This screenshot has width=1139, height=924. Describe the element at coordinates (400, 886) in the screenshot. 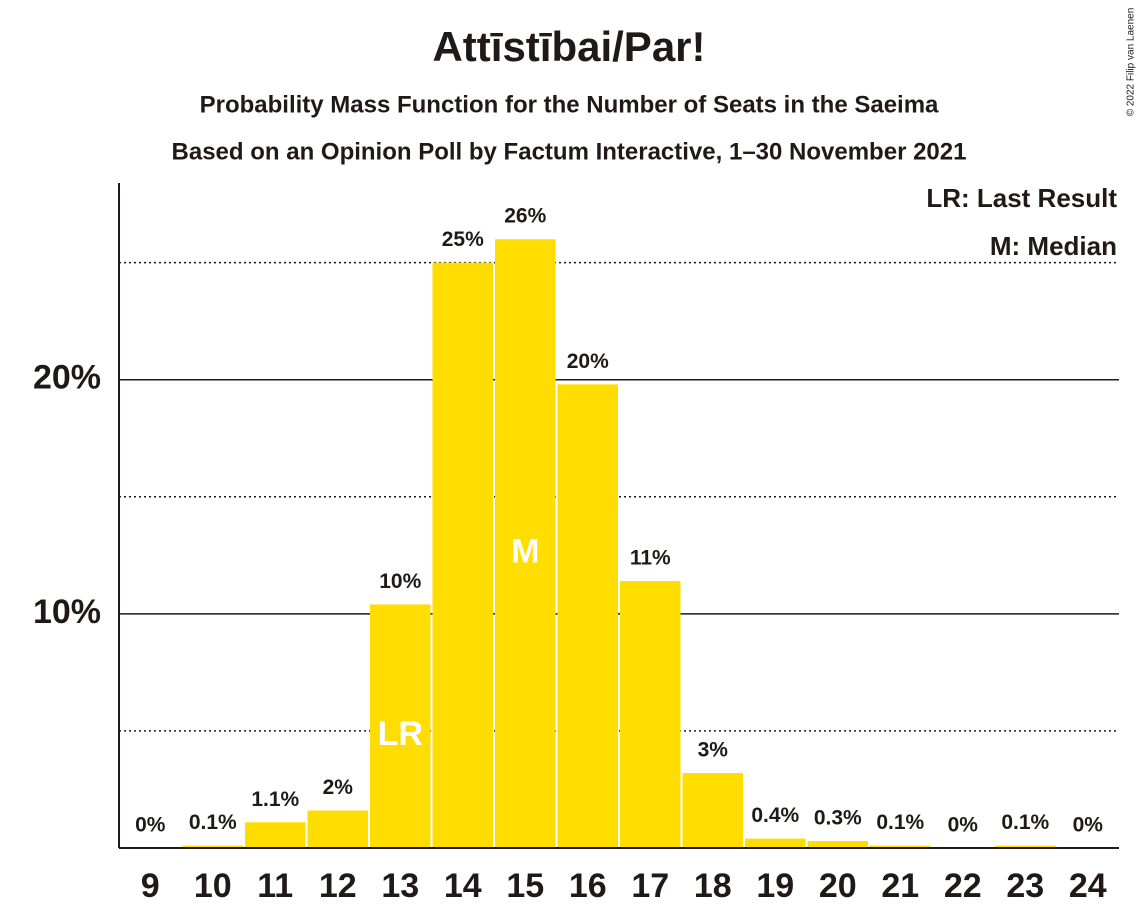

I see `x-tick-label: 13` at that location.